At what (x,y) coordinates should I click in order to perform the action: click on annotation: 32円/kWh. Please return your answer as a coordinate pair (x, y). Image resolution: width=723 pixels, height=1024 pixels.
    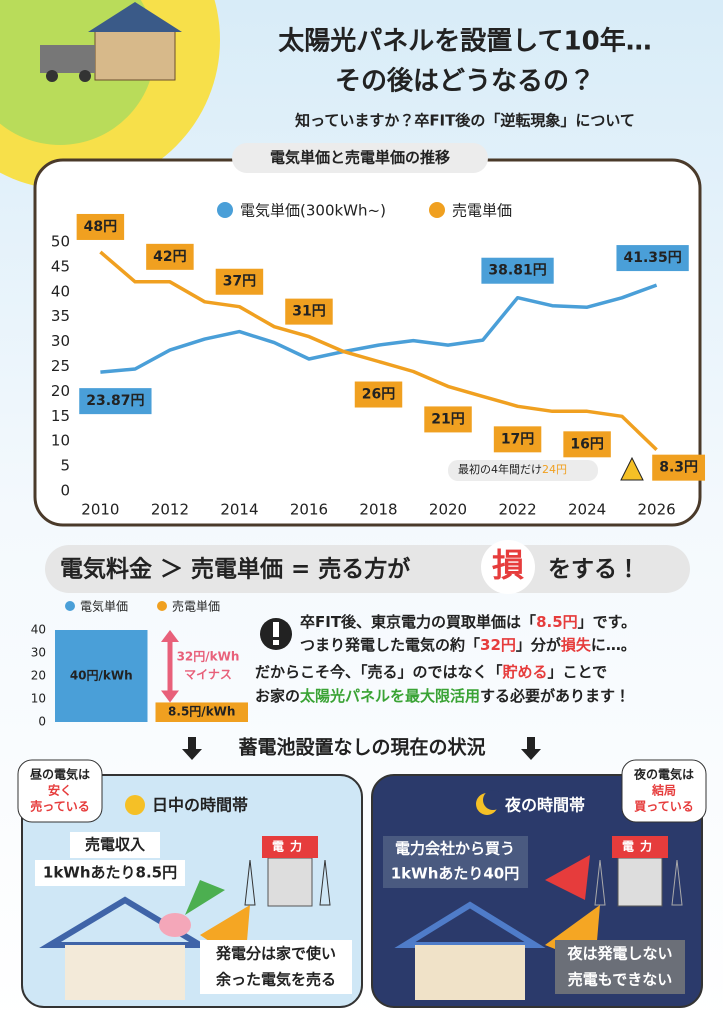
    Looking at the image, I should click on (208, 657).